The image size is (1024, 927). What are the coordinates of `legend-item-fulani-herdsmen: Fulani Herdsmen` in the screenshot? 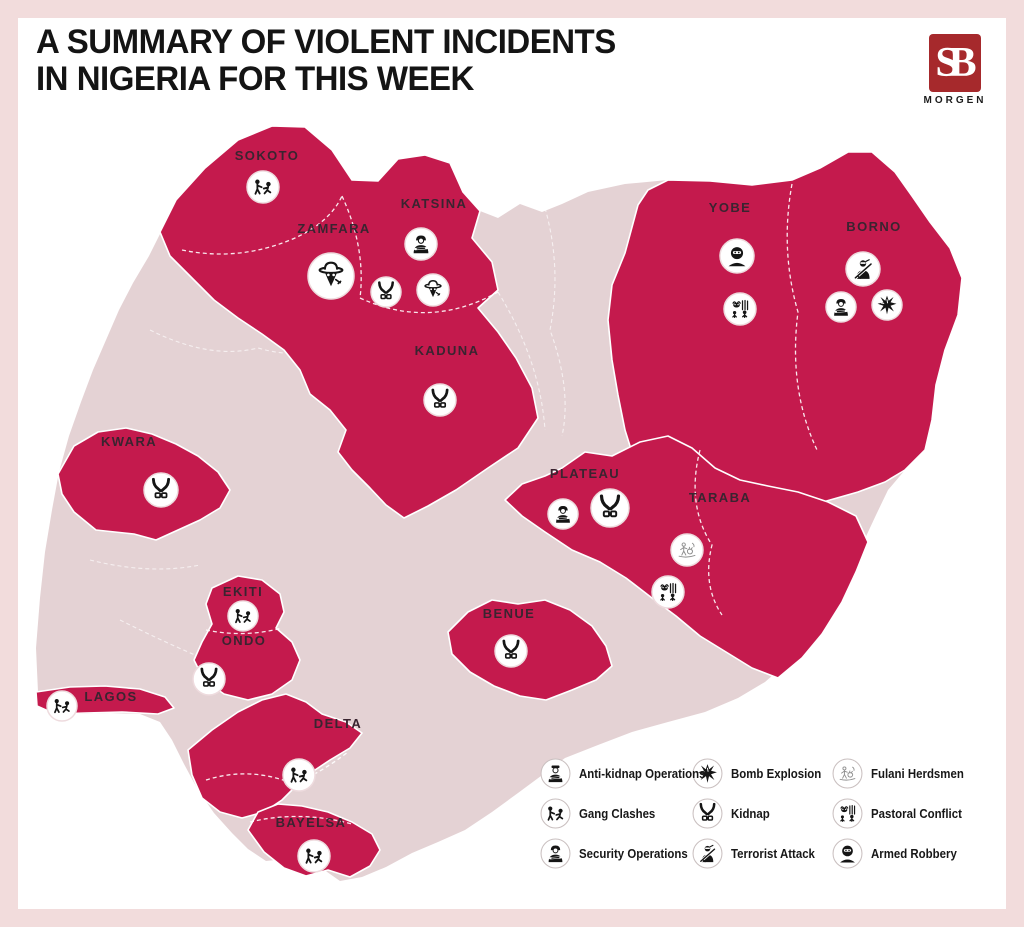 It's located at (907, 773).